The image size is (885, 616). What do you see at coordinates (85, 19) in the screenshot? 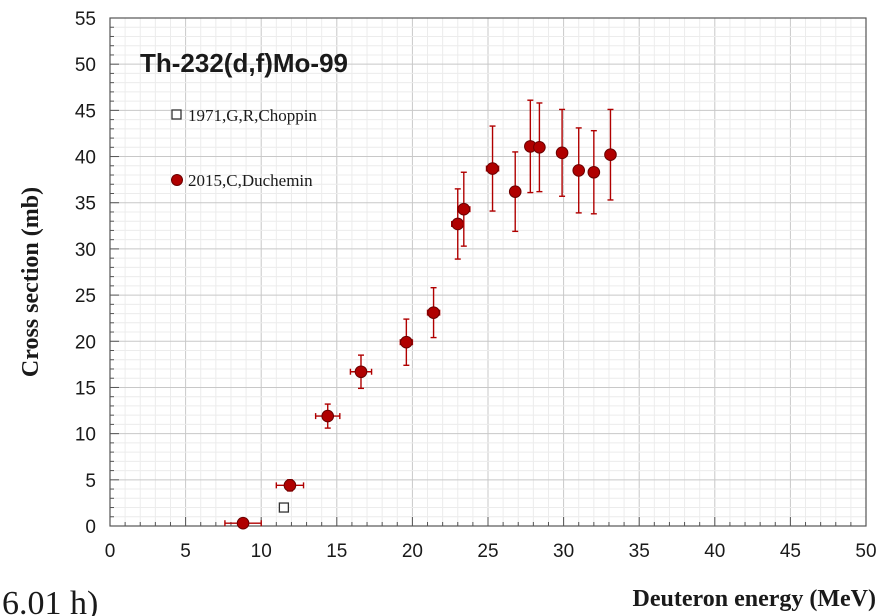
I see `y-tick-label: 55` at bounding box center [85, 19].